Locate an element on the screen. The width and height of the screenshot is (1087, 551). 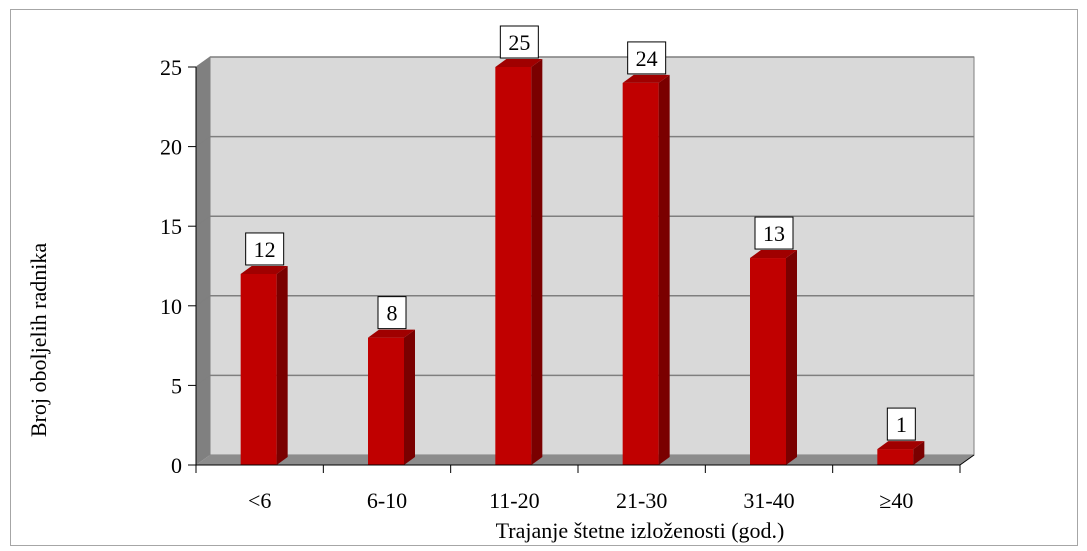
data-label: 1 is located at coordinates (901, 424).